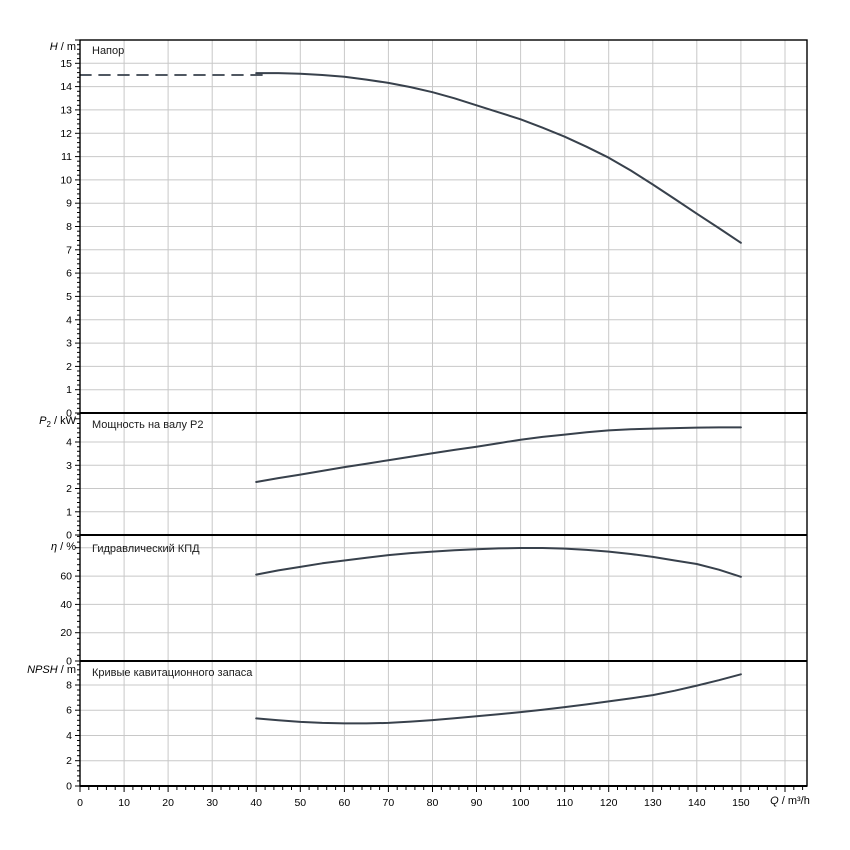 This screenshot has height=850, width=850. Describe the element at coordinates (66, 577) in the screenshot. I see `y-tick-label: 60` at that location.